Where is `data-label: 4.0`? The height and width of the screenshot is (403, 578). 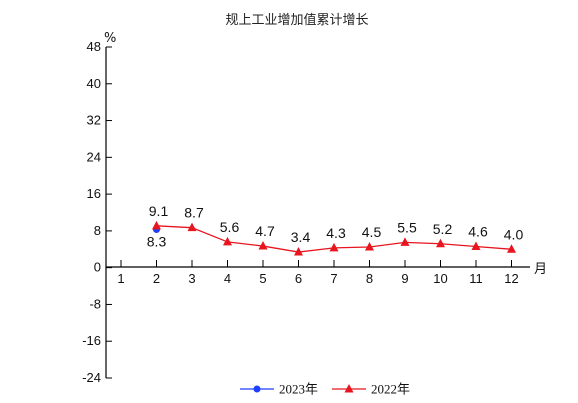
data-label: 4.0 is located at coordinates (514, 234).